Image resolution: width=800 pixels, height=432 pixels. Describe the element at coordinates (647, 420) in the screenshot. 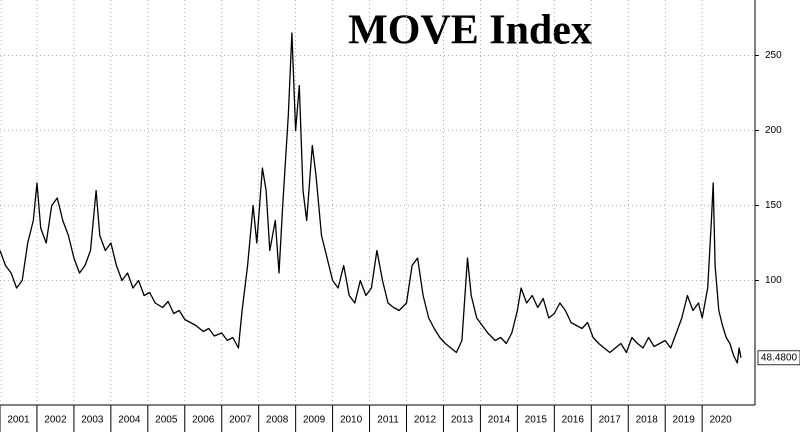

I see `x-tick-label: 2018` at that location.